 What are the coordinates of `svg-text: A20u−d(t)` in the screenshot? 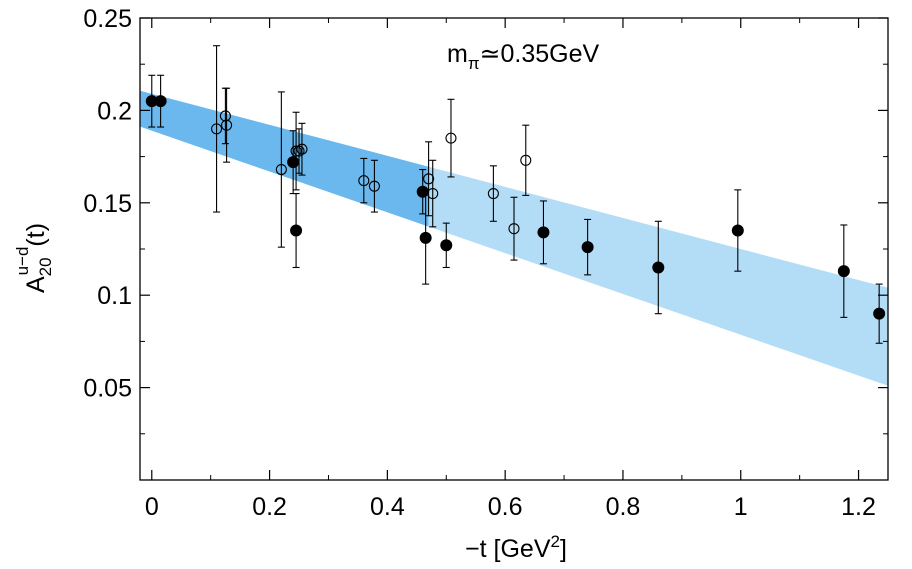 It's located at (34, 258).